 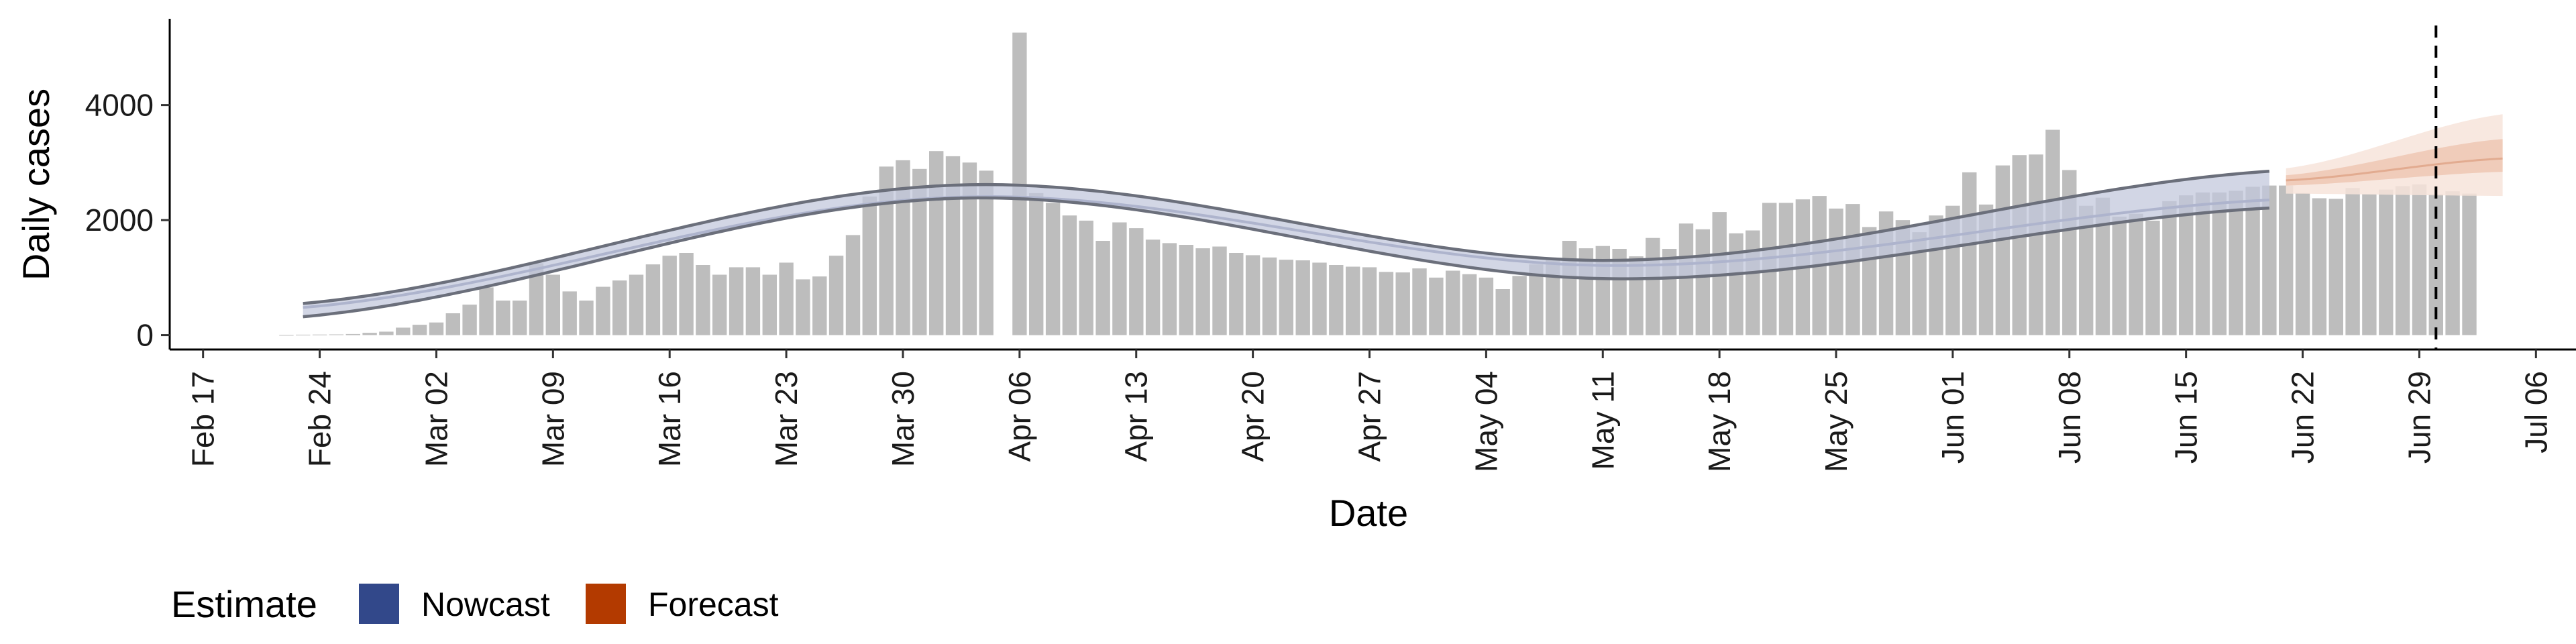 I want to click on x-tick-label: Jun 22, so click(x=2303, y=417).